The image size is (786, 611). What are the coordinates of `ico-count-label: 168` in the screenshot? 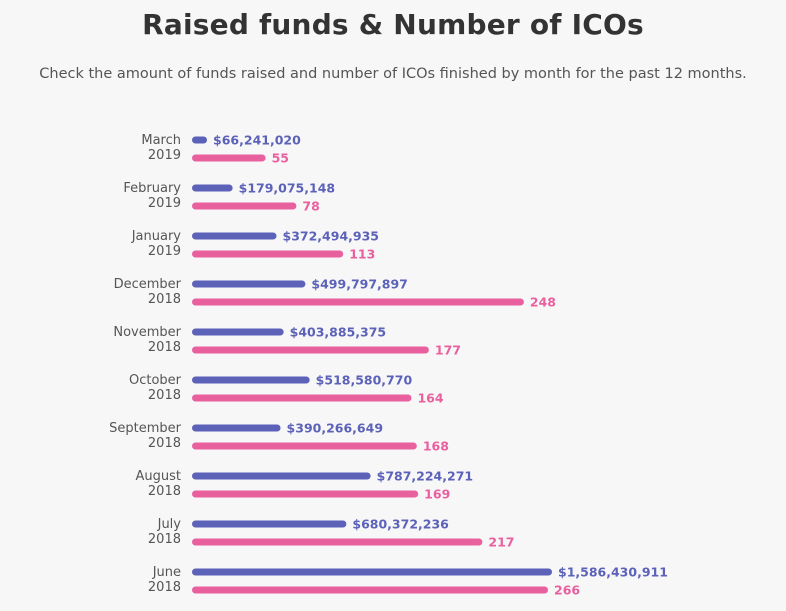 It's located at (436, 446).